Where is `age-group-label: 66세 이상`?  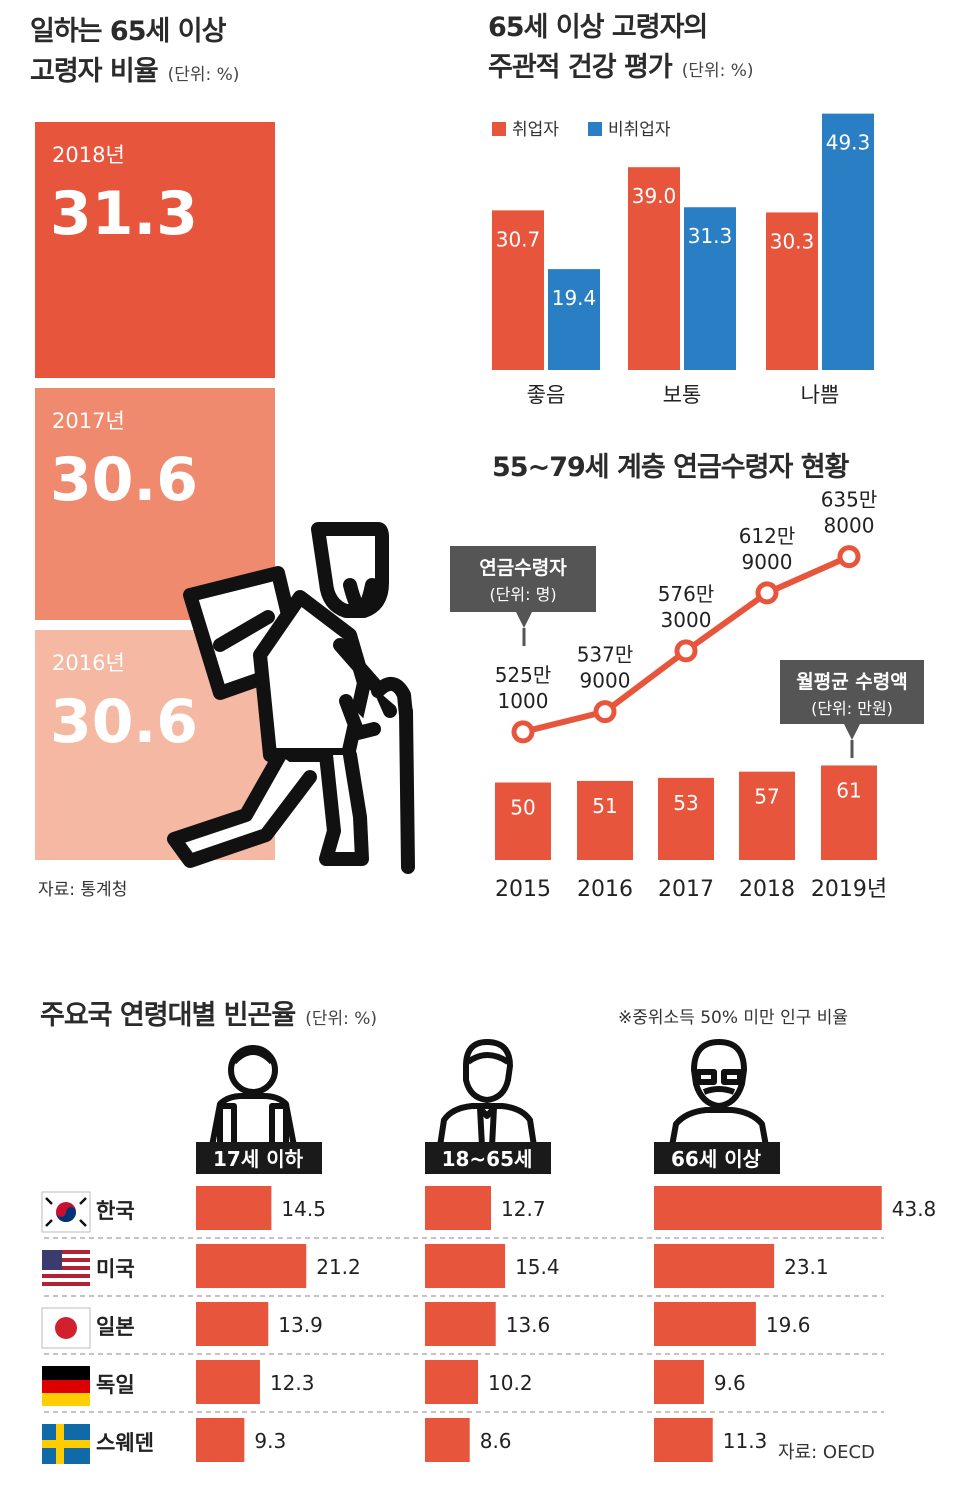 age-group-label: 66세 이상 is located at coordinates (716, 1159).